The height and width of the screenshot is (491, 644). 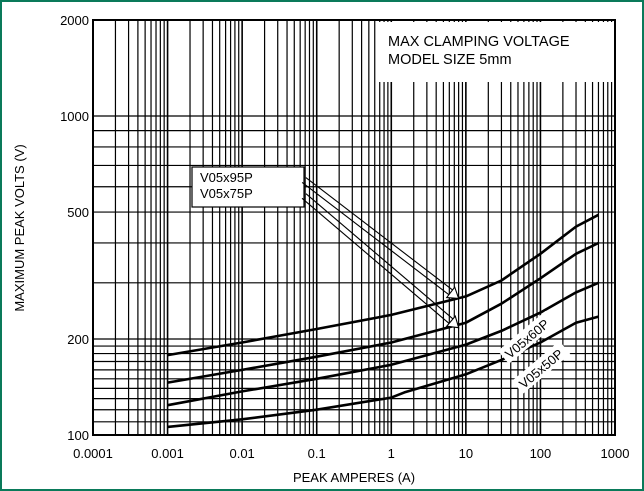 I want to click on x-tick-label: 1000, so click(x=615, y=453).